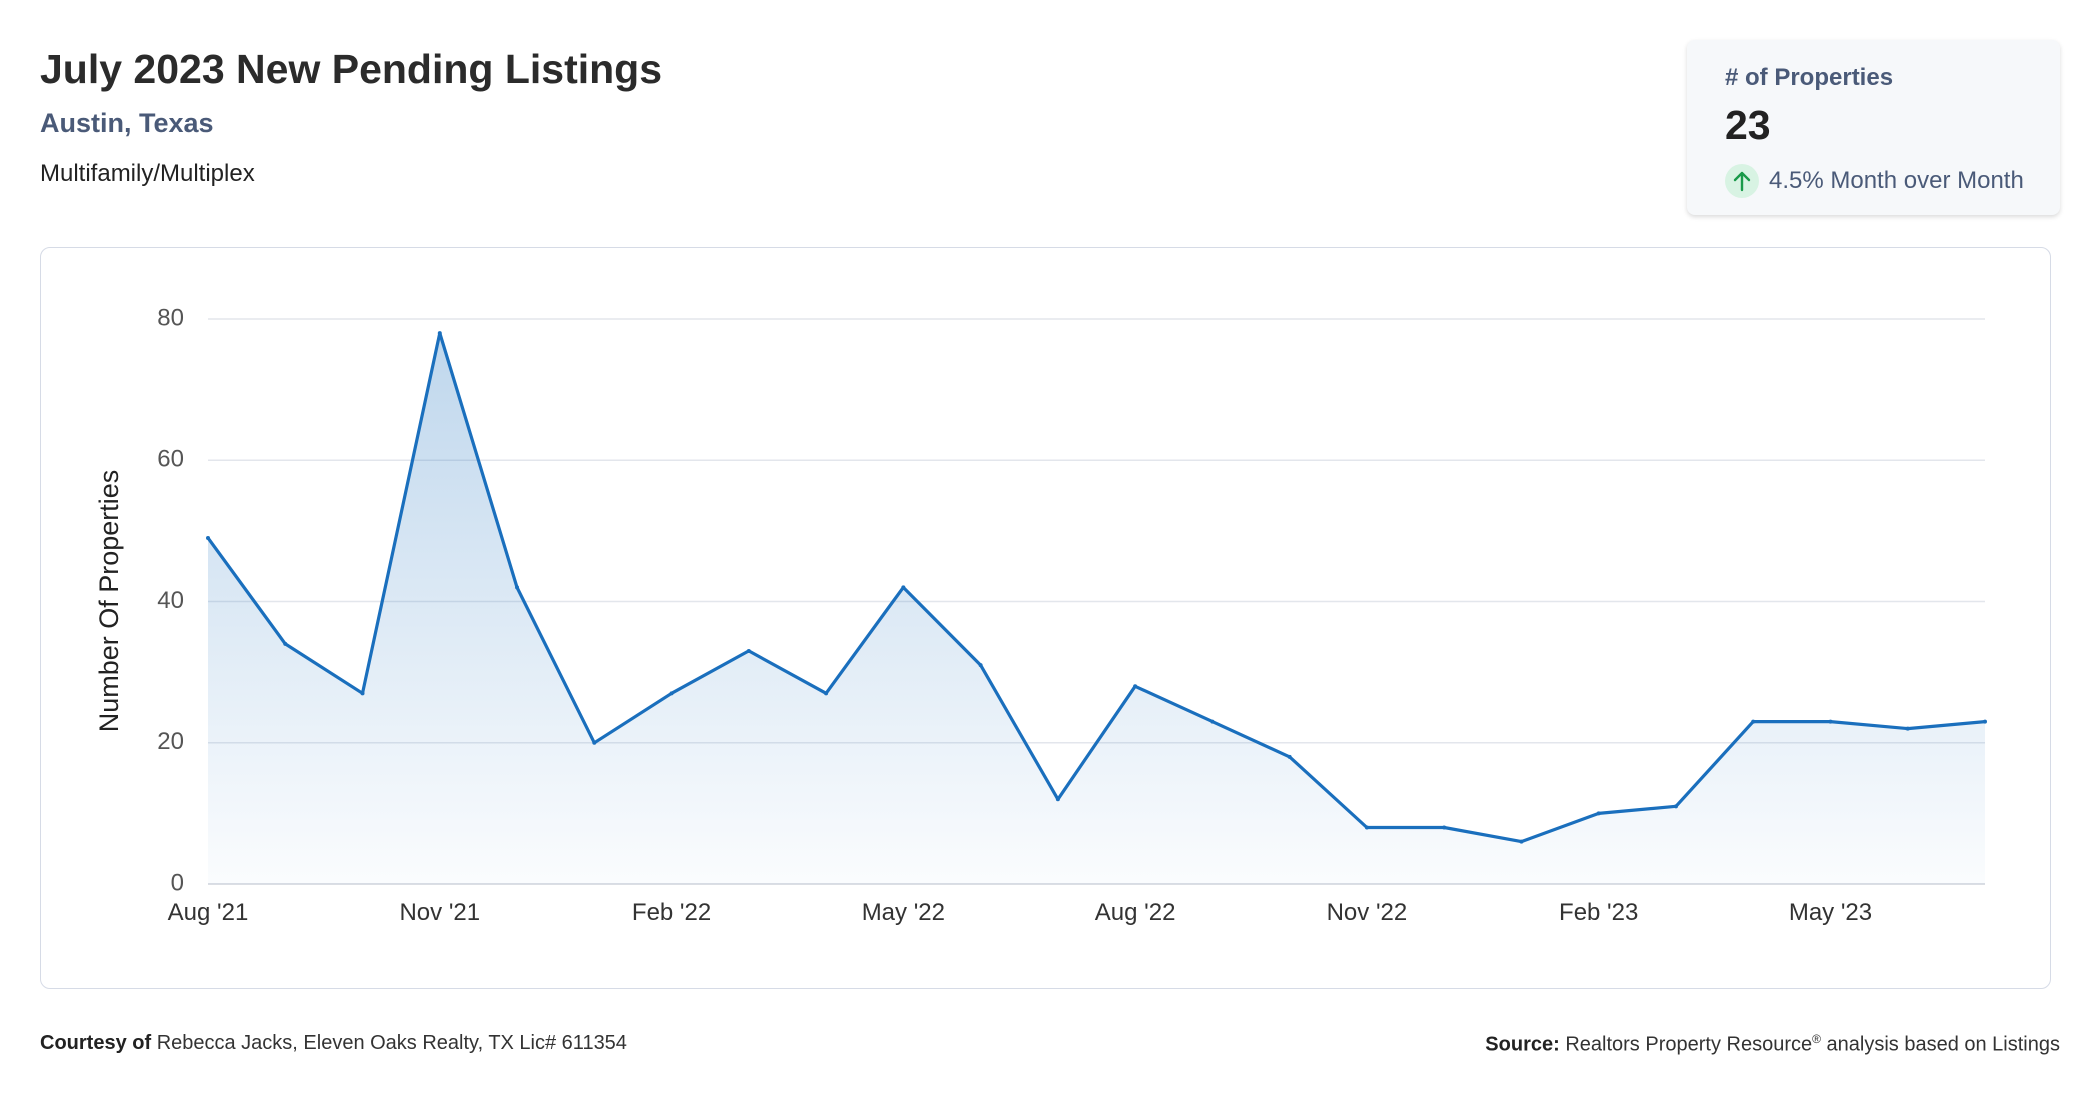 Image resolution: width=2096 pixels, height=1100 pixels. Describe the element at coordinates (96, 1043) in the screenshot. I see `courtesy-label: Courtesy of` at that location.